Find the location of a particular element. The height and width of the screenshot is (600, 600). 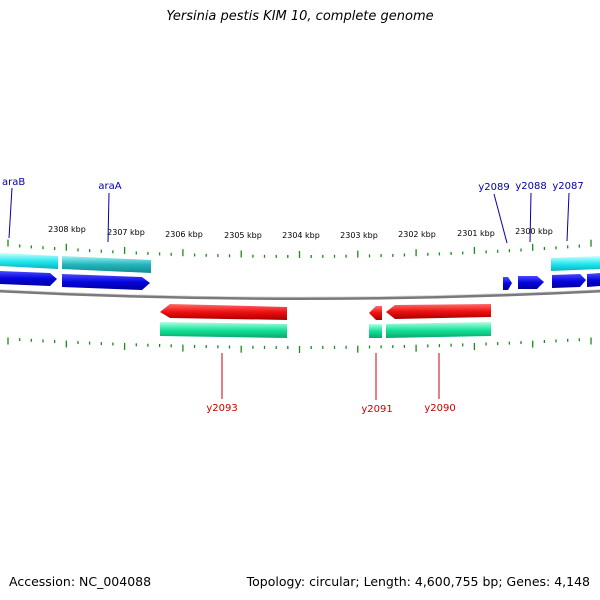

gene-arrow-y2090 is located at coordinates (438, 311).